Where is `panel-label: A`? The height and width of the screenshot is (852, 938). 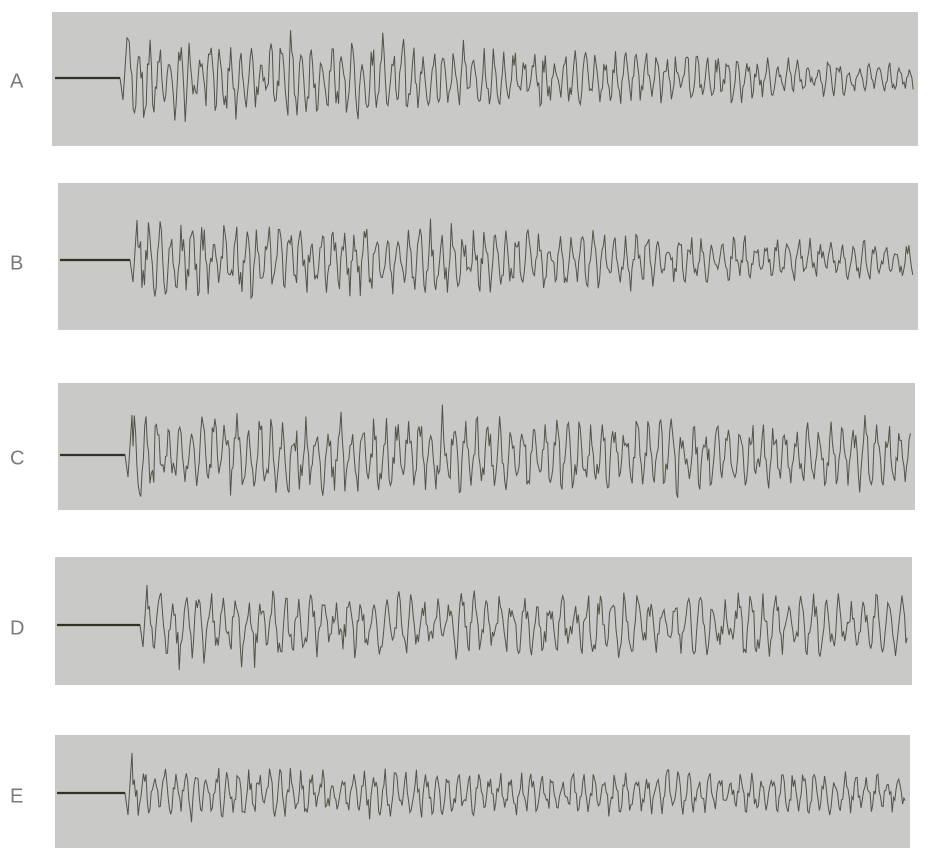 panel-label: A is located at coordinates (17, 81).